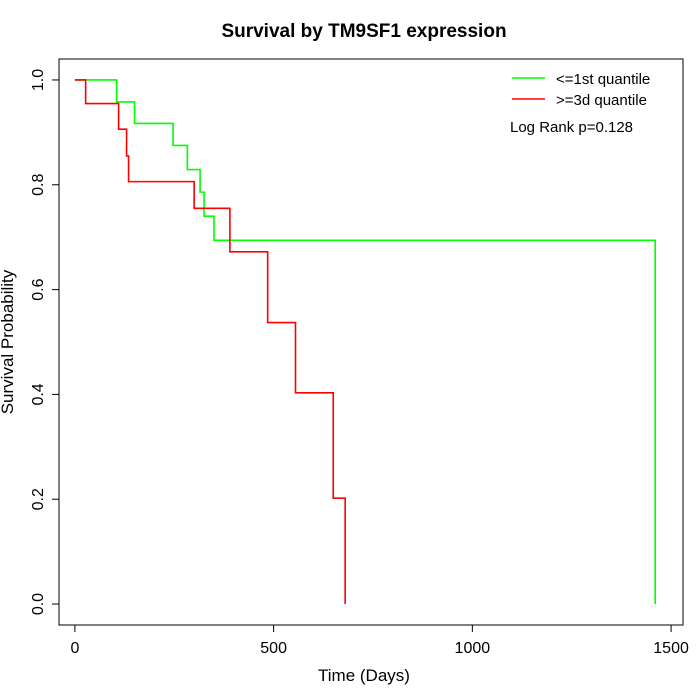 This screenshot has height=700, width=700. Describe the element at coordinates (473, 648) in the screenshot. I see `x-tick-label: 1000` at that location.